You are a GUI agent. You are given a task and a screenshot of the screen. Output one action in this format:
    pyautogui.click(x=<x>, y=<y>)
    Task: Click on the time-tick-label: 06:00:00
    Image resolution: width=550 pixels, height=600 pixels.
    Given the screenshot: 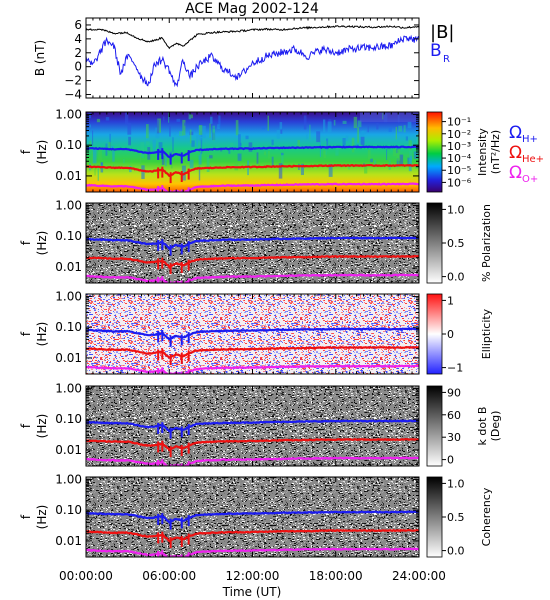 What is the action you would take?
    pyautogui.click(x=169, y=576)
    